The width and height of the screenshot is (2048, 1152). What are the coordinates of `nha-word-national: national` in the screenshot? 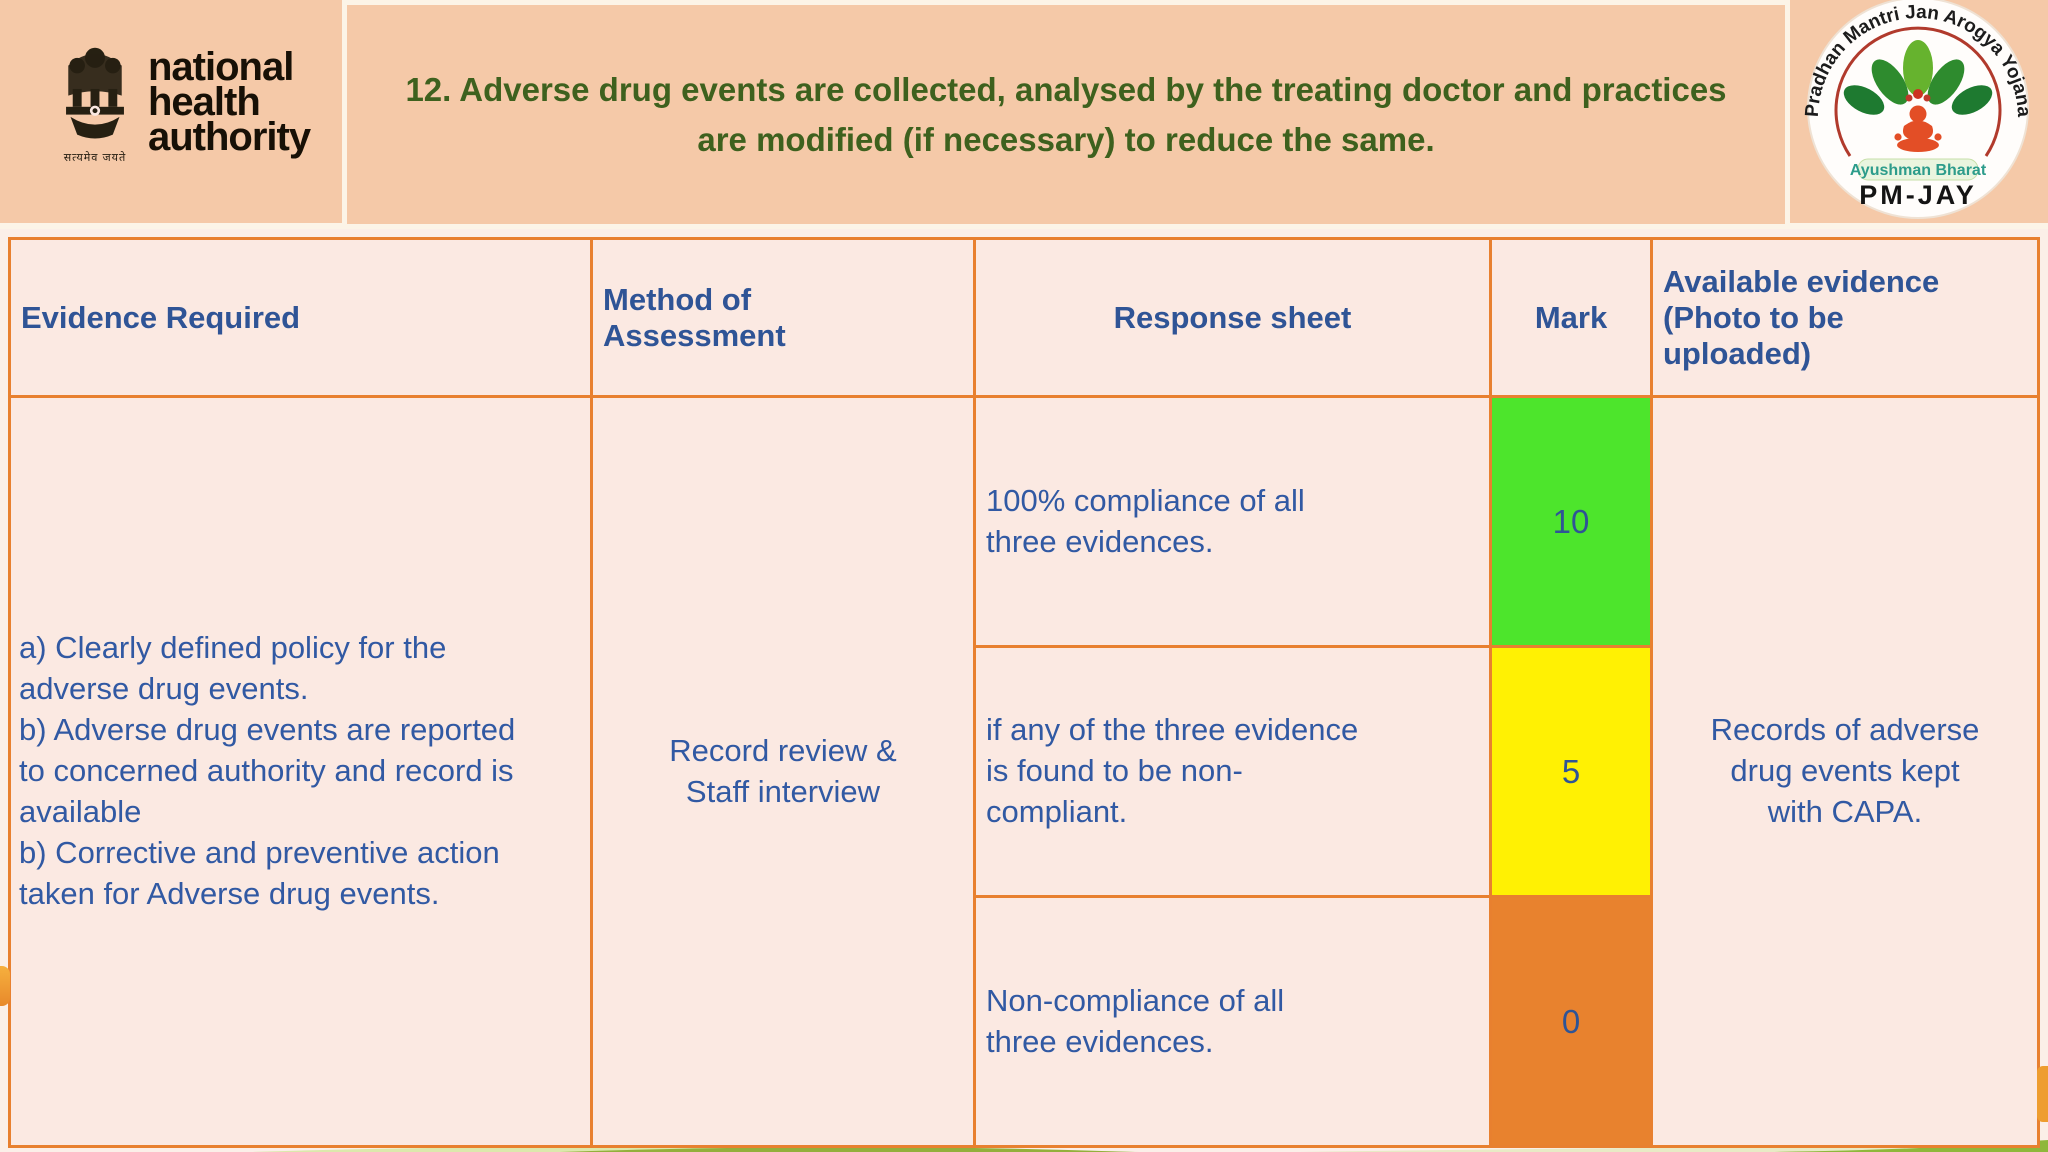 It's located at (221, 66).